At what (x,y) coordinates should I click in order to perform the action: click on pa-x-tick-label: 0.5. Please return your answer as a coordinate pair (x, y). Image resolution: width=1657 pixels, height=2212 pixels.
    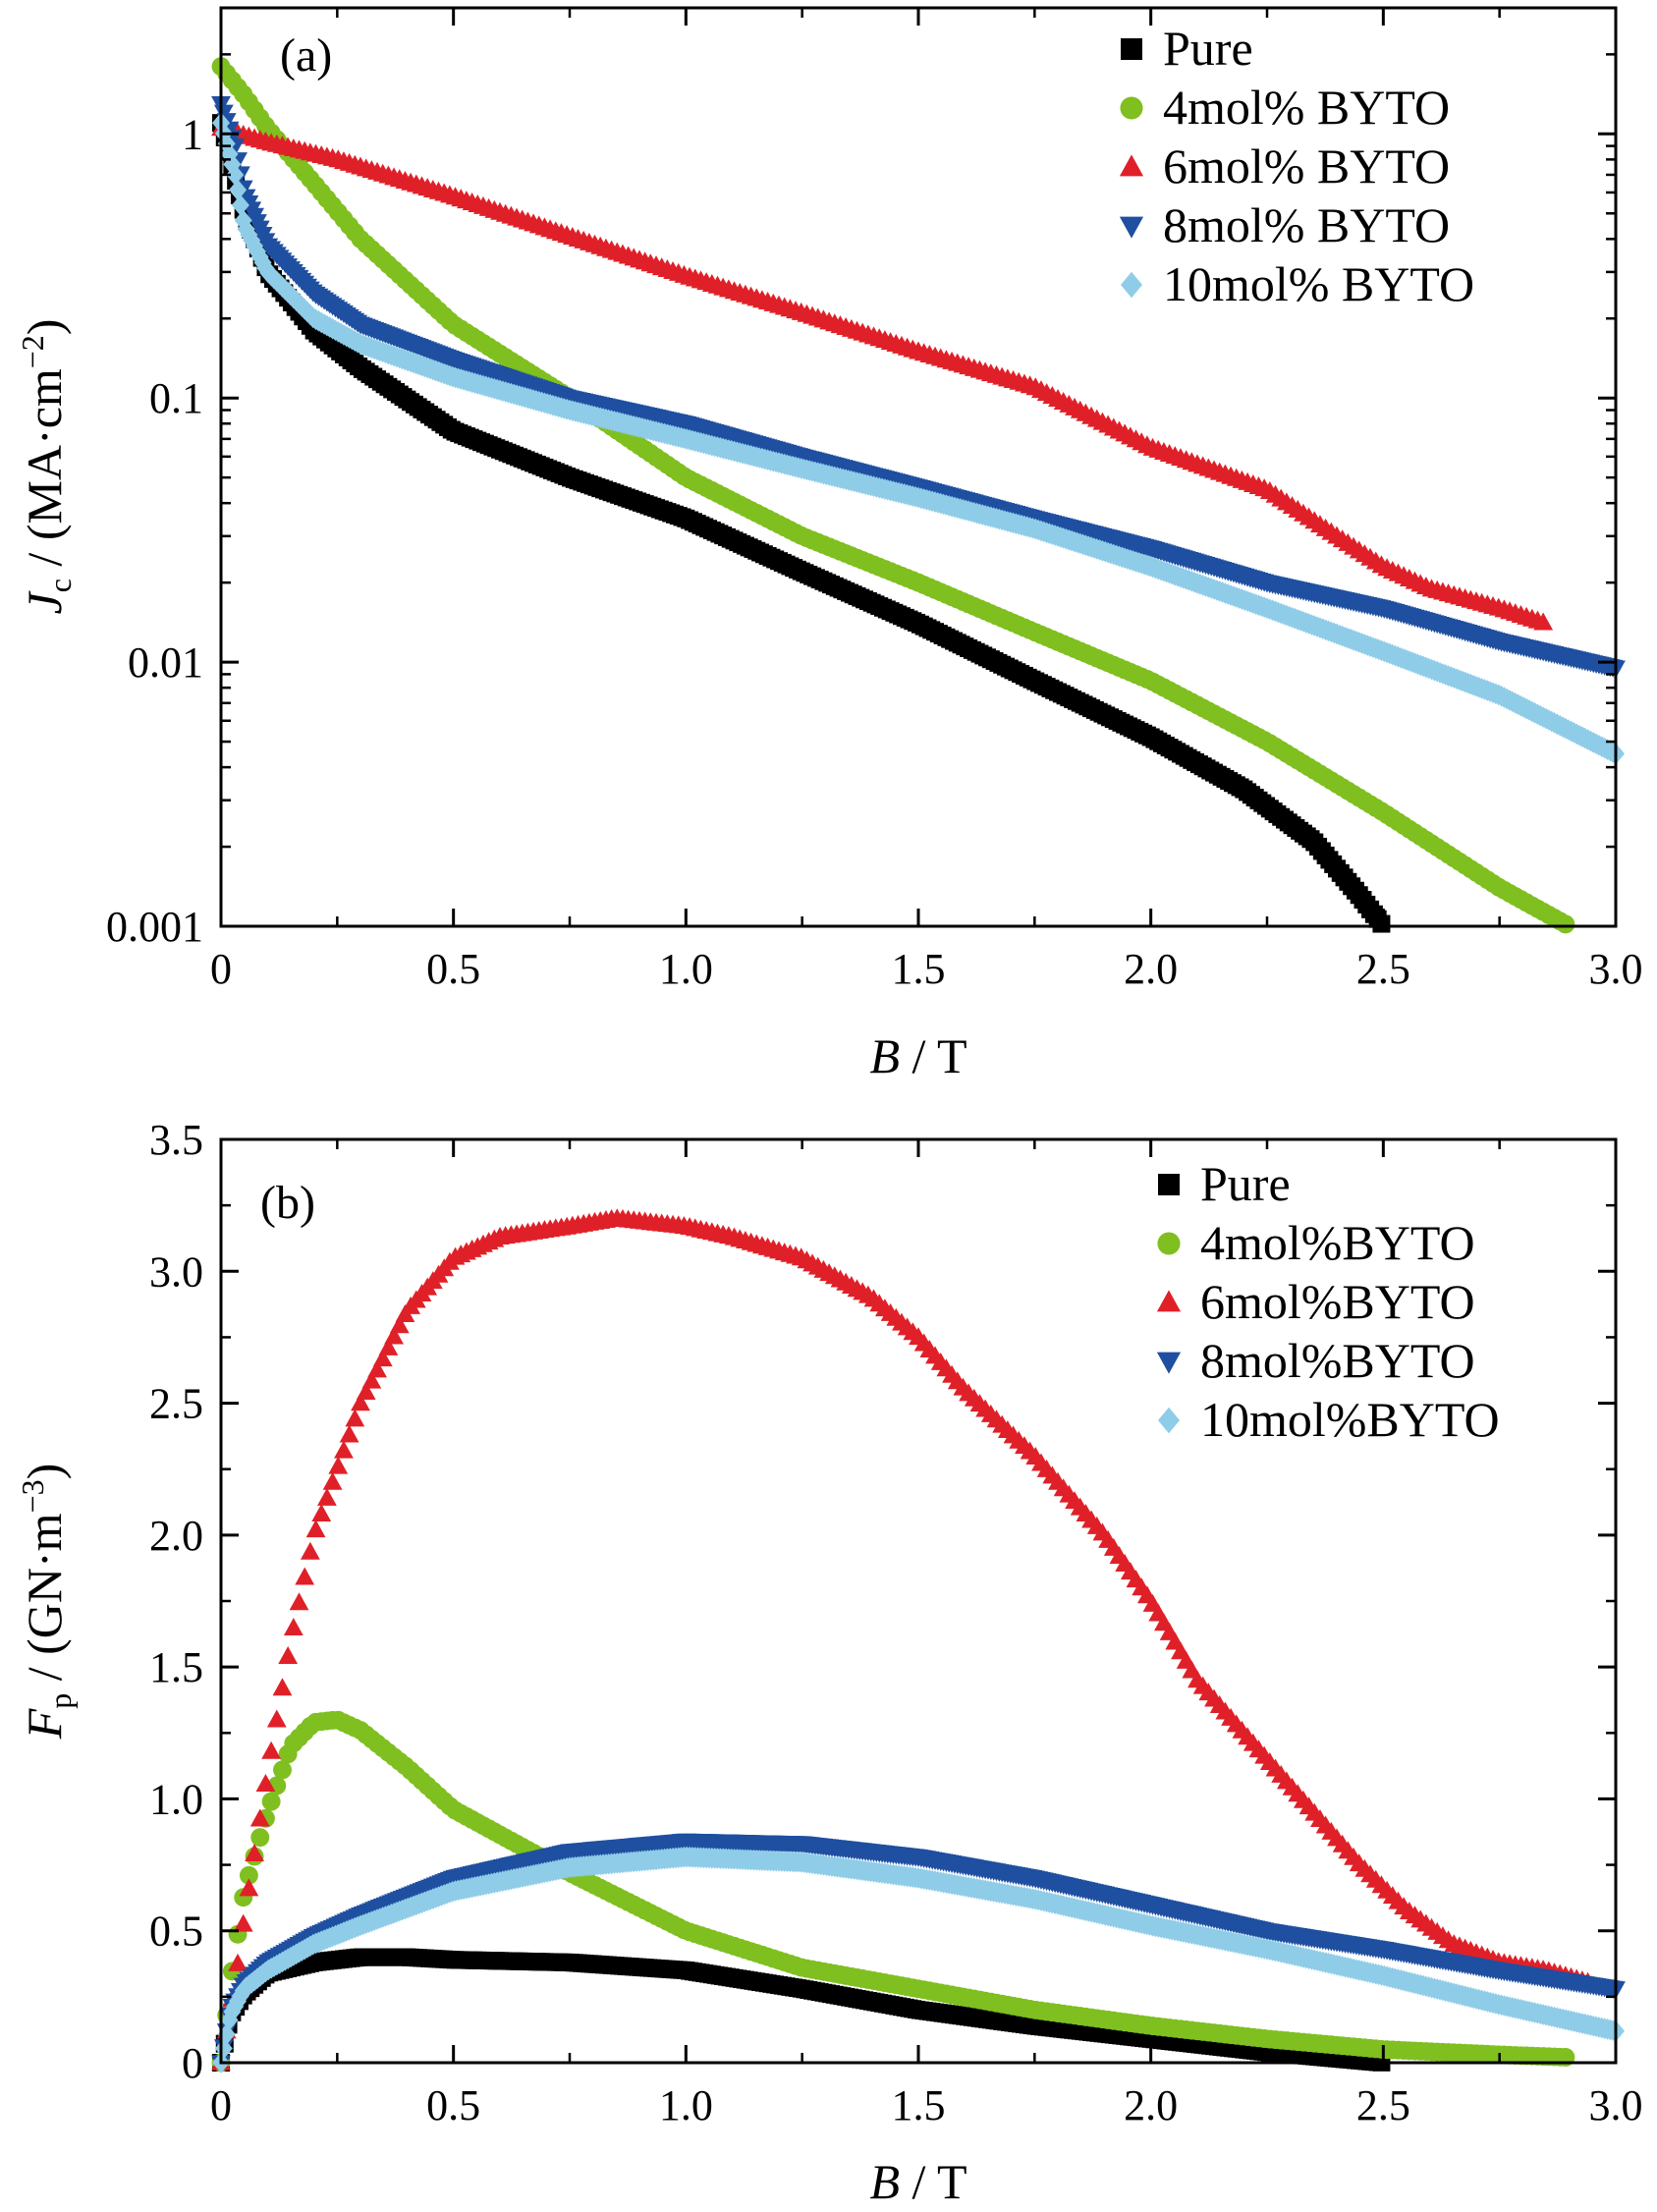
    Looking at the image, I should click on (453, 969).